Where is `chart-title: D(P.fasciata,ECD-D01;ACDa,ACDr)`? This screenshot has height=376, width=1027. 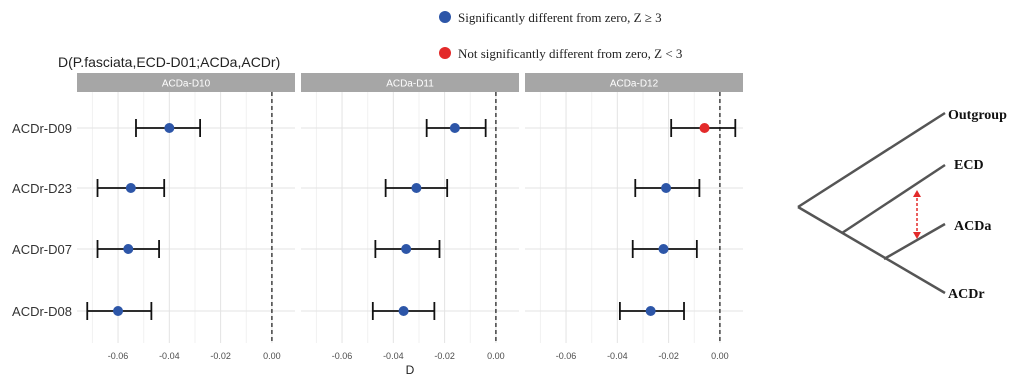 chart-title: D(P.fasciata,ECD-D01;ACDa,ACDr) is located at coordinates (169, 62).